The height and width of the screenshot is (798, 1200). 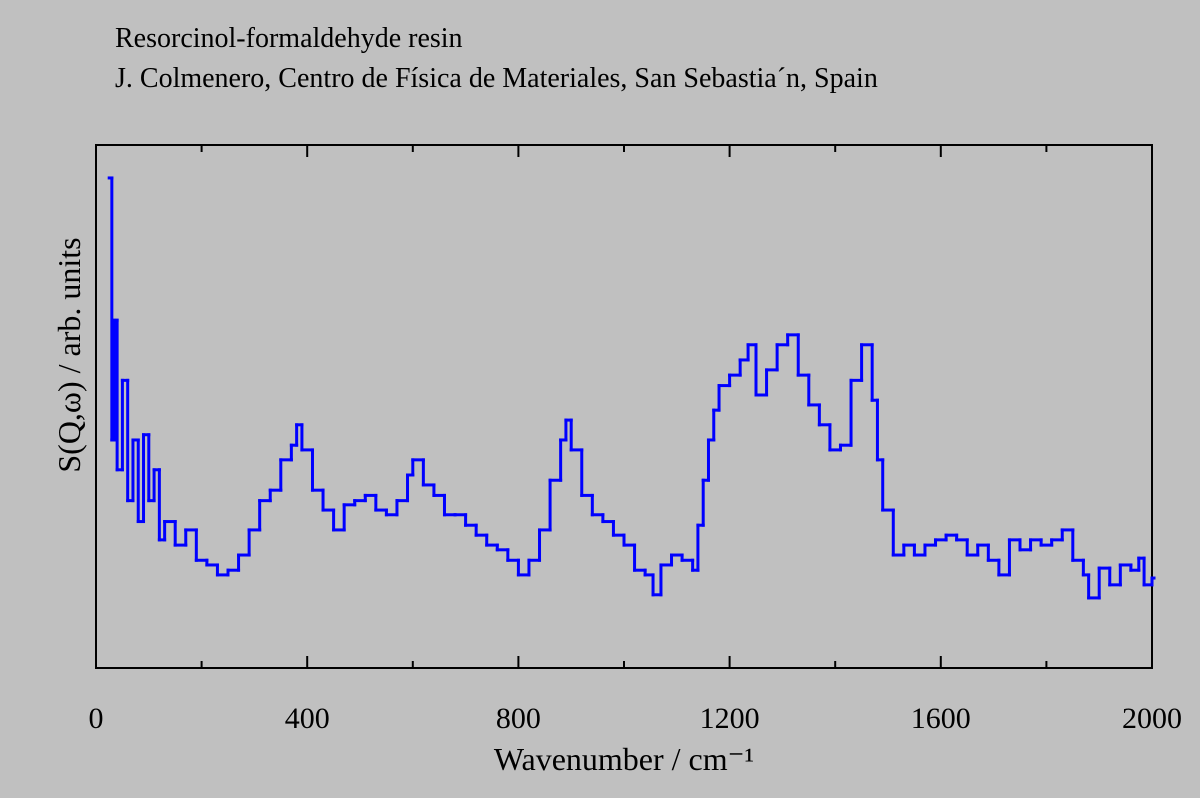 What do you see at coordinates (307, 718) in the screenshot?
I see `x-tick-label: 400` at bounding box center [307, 718].